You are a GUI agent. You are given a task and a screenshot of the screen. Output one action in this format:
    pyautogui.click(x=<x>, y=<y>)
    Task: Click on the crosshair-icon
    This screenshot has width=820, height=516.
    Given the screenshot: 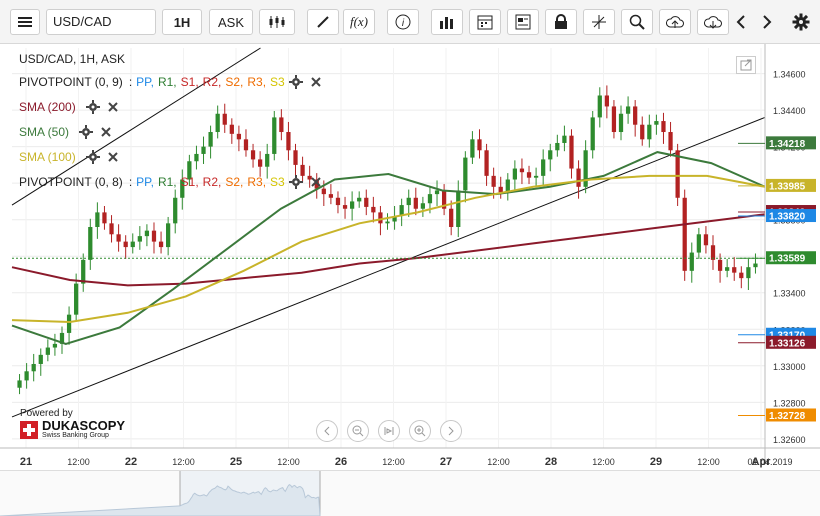 What is the action you would take?
    pyautogui.click(x=599, y=22)
    